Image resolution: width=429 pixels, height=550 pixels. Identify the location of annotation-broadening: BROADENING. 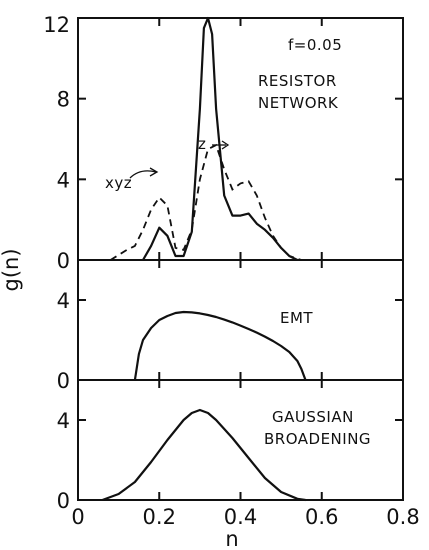
(317, 439).